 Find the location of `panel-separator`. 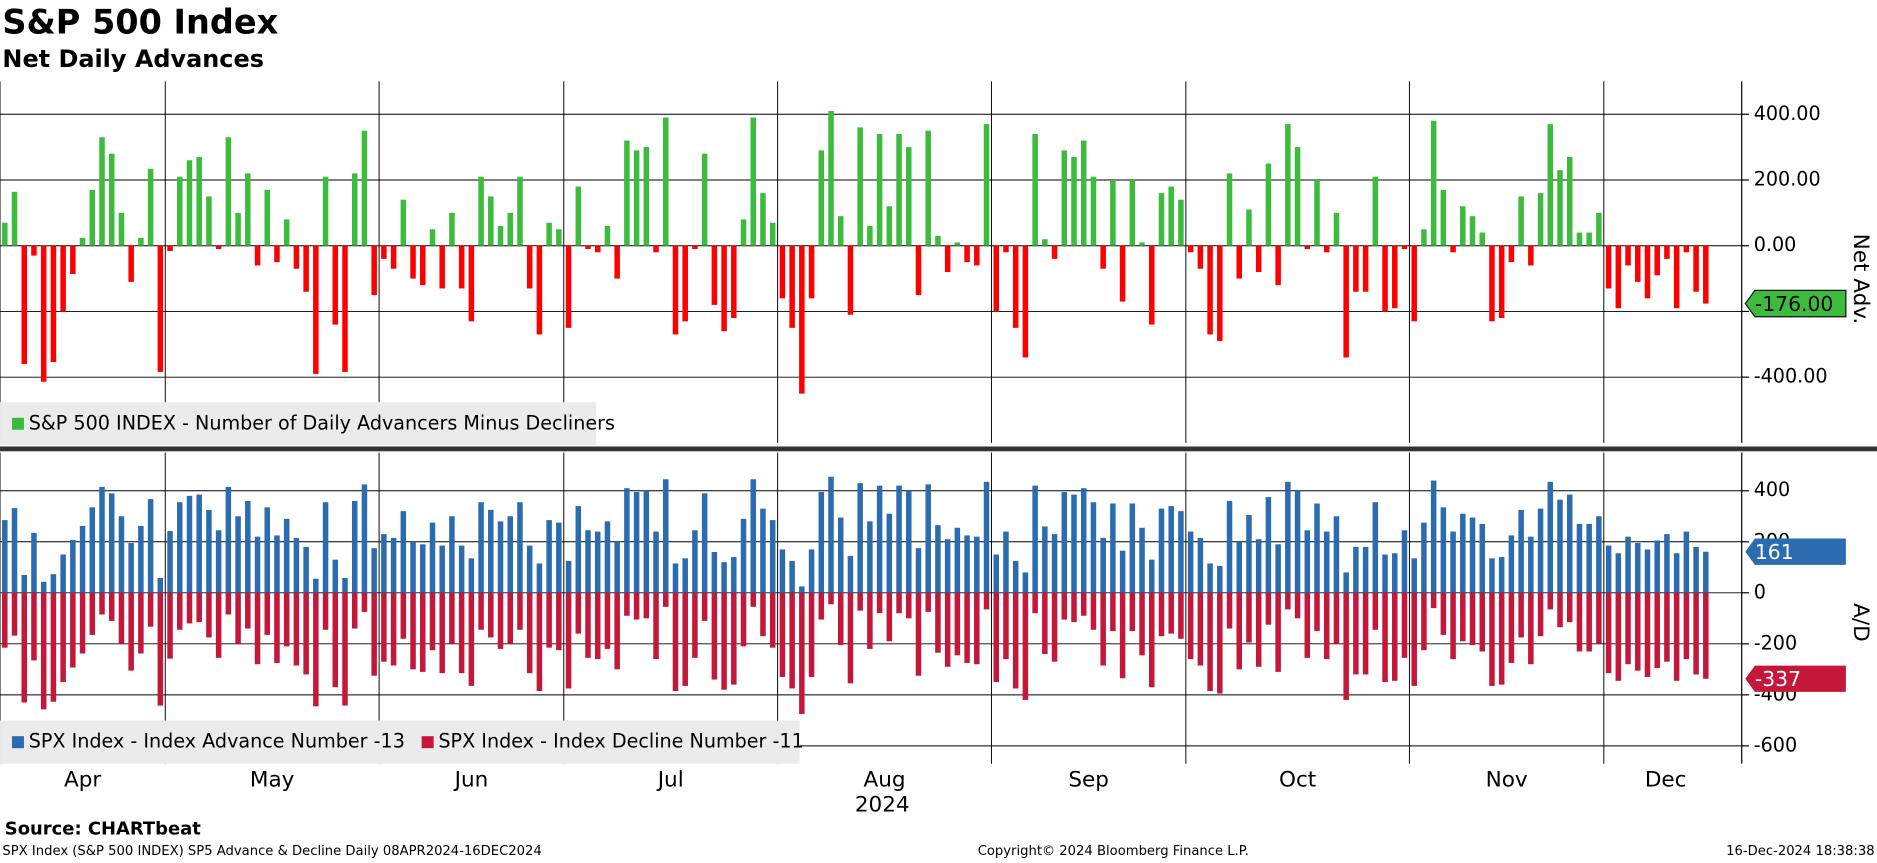

panel-separator is located at coordinates (938, 449).